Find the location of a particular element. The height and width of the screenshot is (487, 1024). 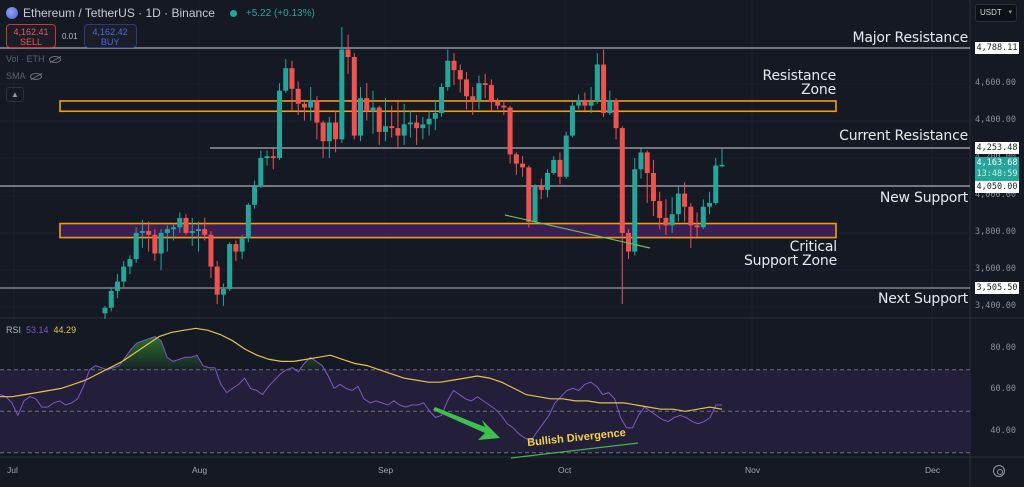

sma-indicator-row: SMA is located at coordinates (24, 76).